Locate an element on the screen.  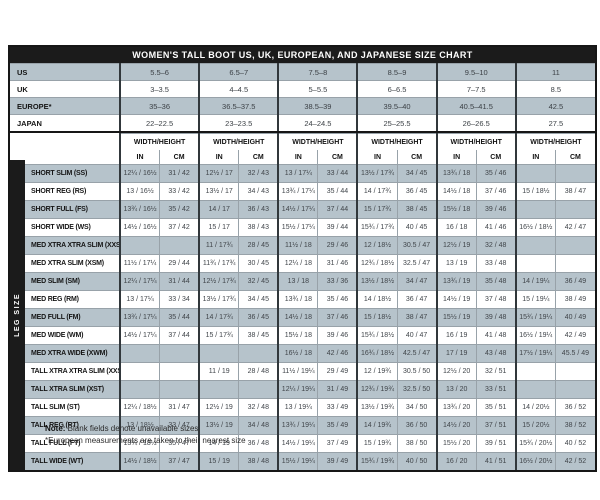
in-value-cell: 15¾ / 20½ is located at coordinates (535, 443).